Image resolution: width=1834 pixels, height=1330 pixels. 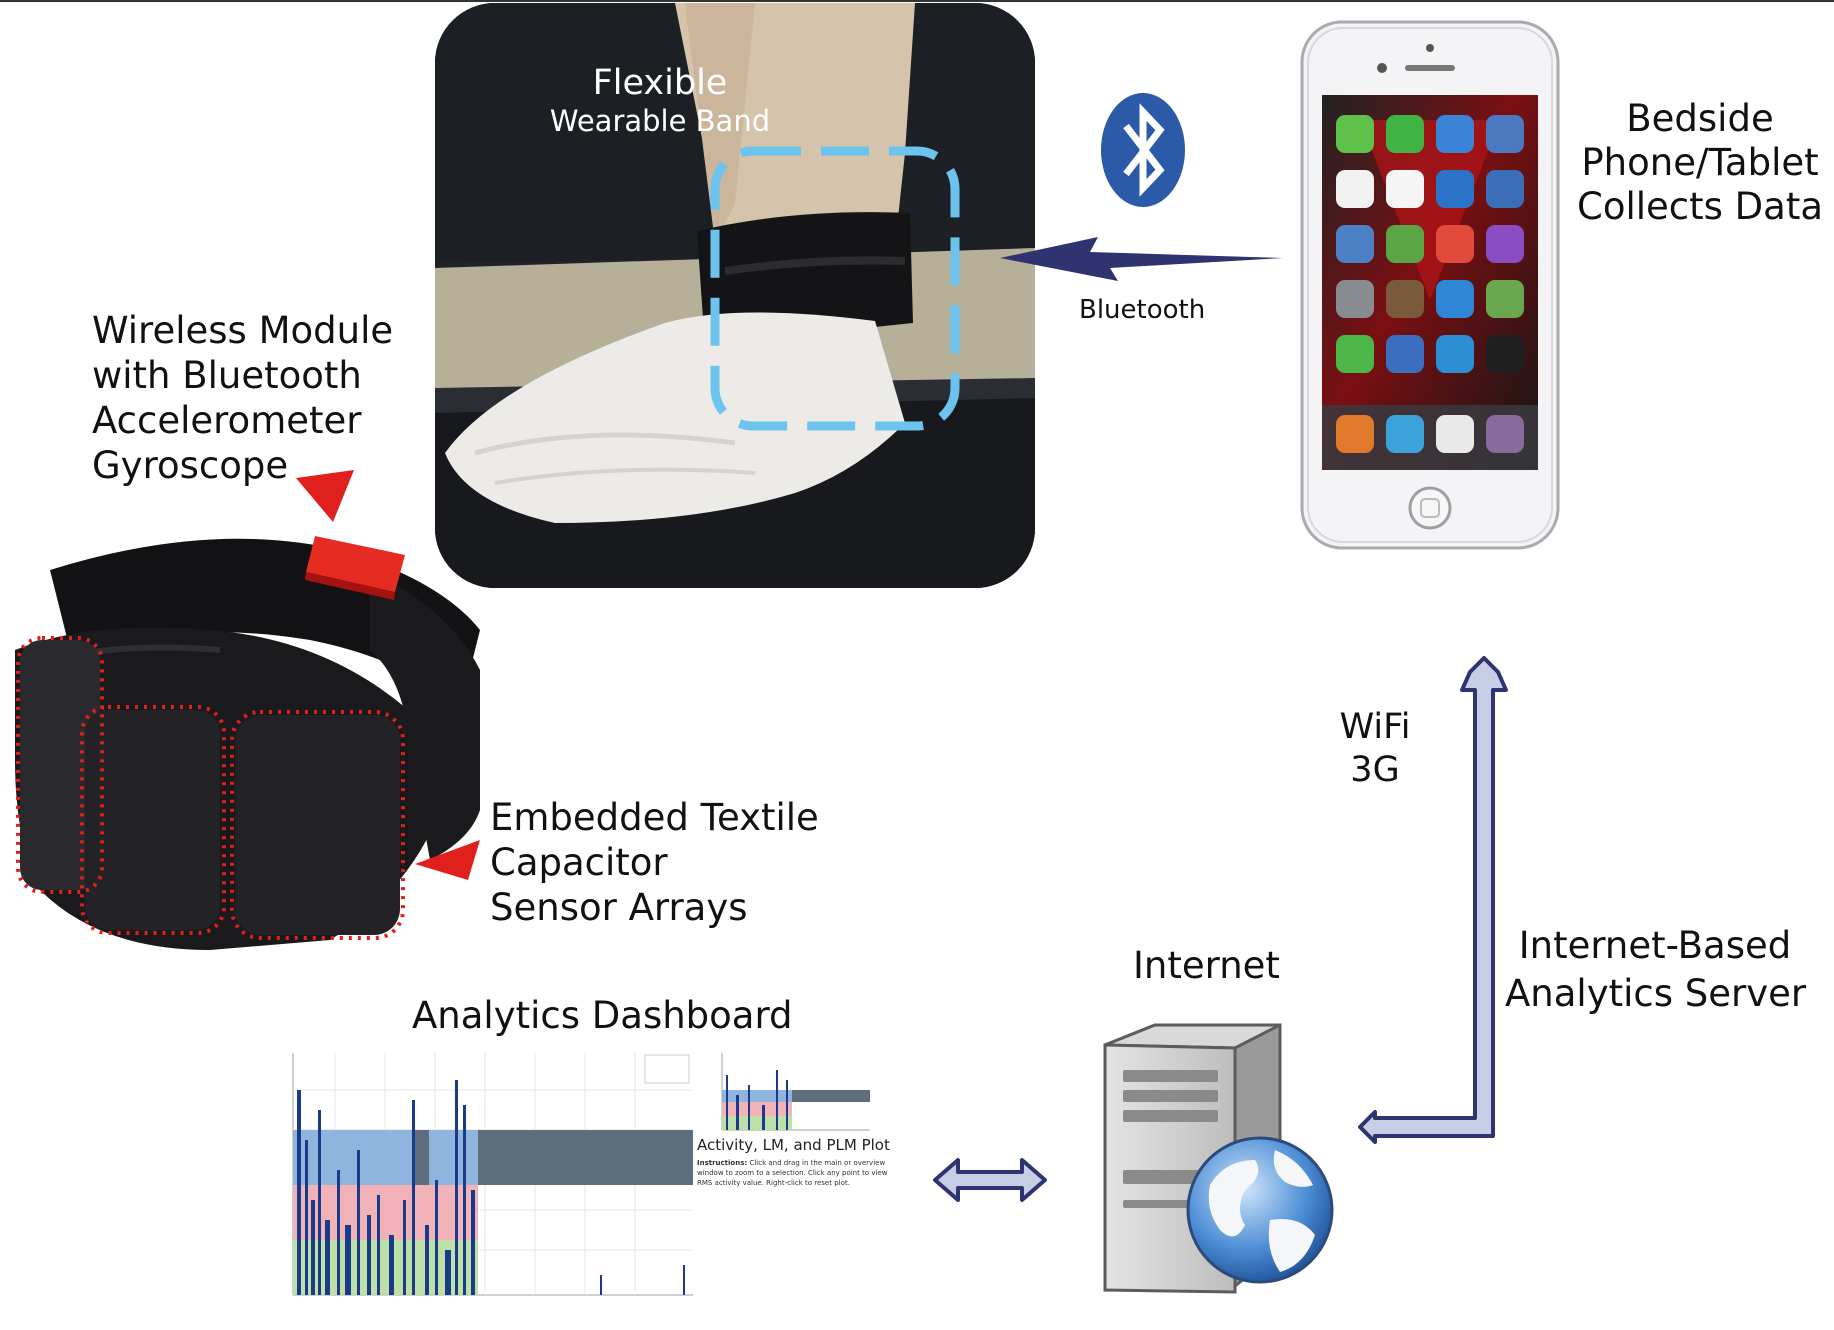 I want to click on textile-label-line-1: Embedded Textile, so click(x=654, y=817).